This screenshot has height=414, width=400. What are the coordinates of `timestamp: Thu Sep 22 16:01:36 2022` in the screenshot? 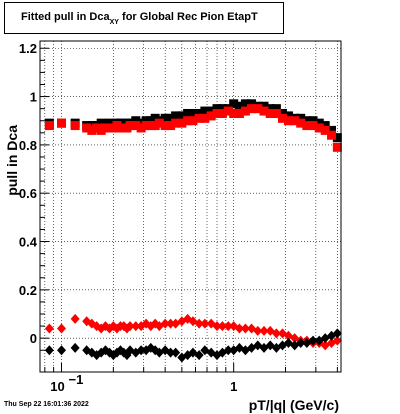 It's located at (46, 404).